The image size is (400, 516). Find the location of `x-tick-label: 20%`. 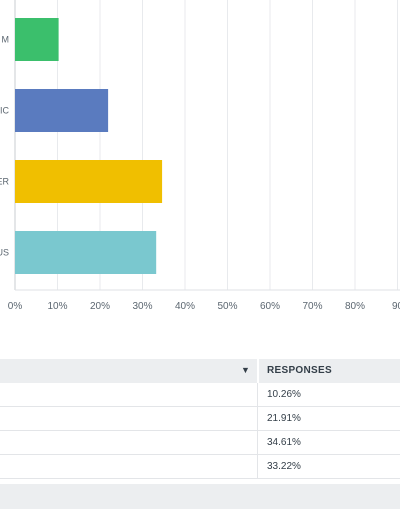

x-tick-label: 20% is located at coordinates (100, 306).